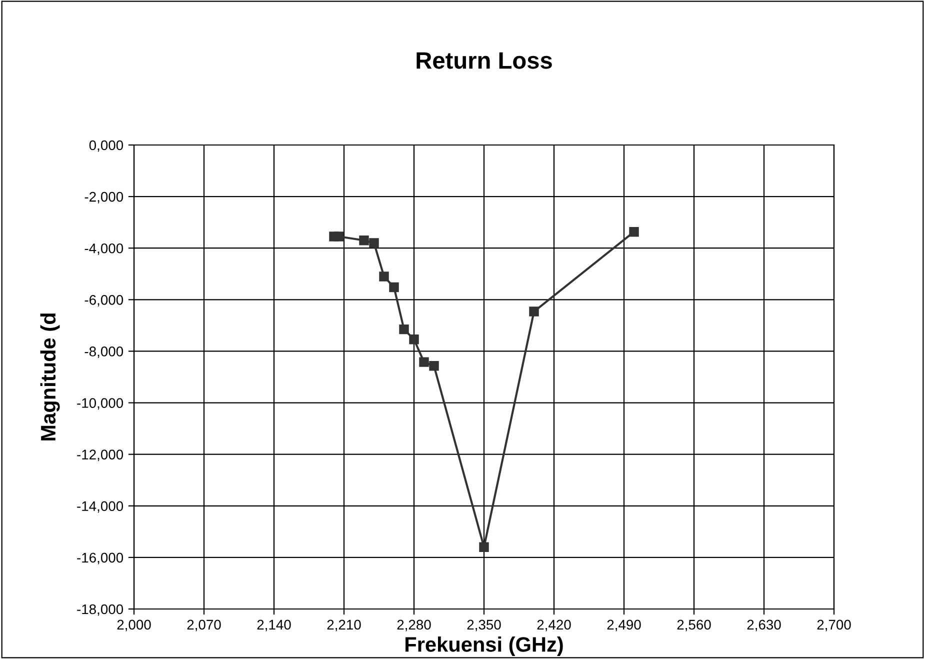  What do you see at coordinates (104, 249) in the screenshot?
I see `y-tick-label: -4,000` at bounding box center [104, 249].